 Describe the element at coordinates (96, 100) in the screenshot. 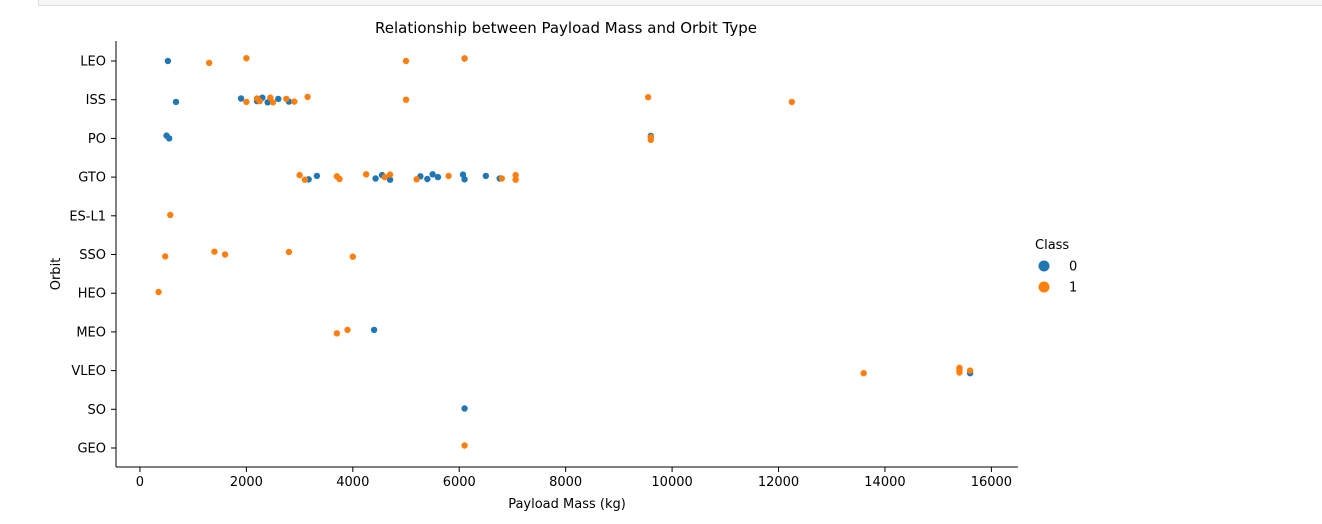

I see `y-tick-label: ISS` at that location.